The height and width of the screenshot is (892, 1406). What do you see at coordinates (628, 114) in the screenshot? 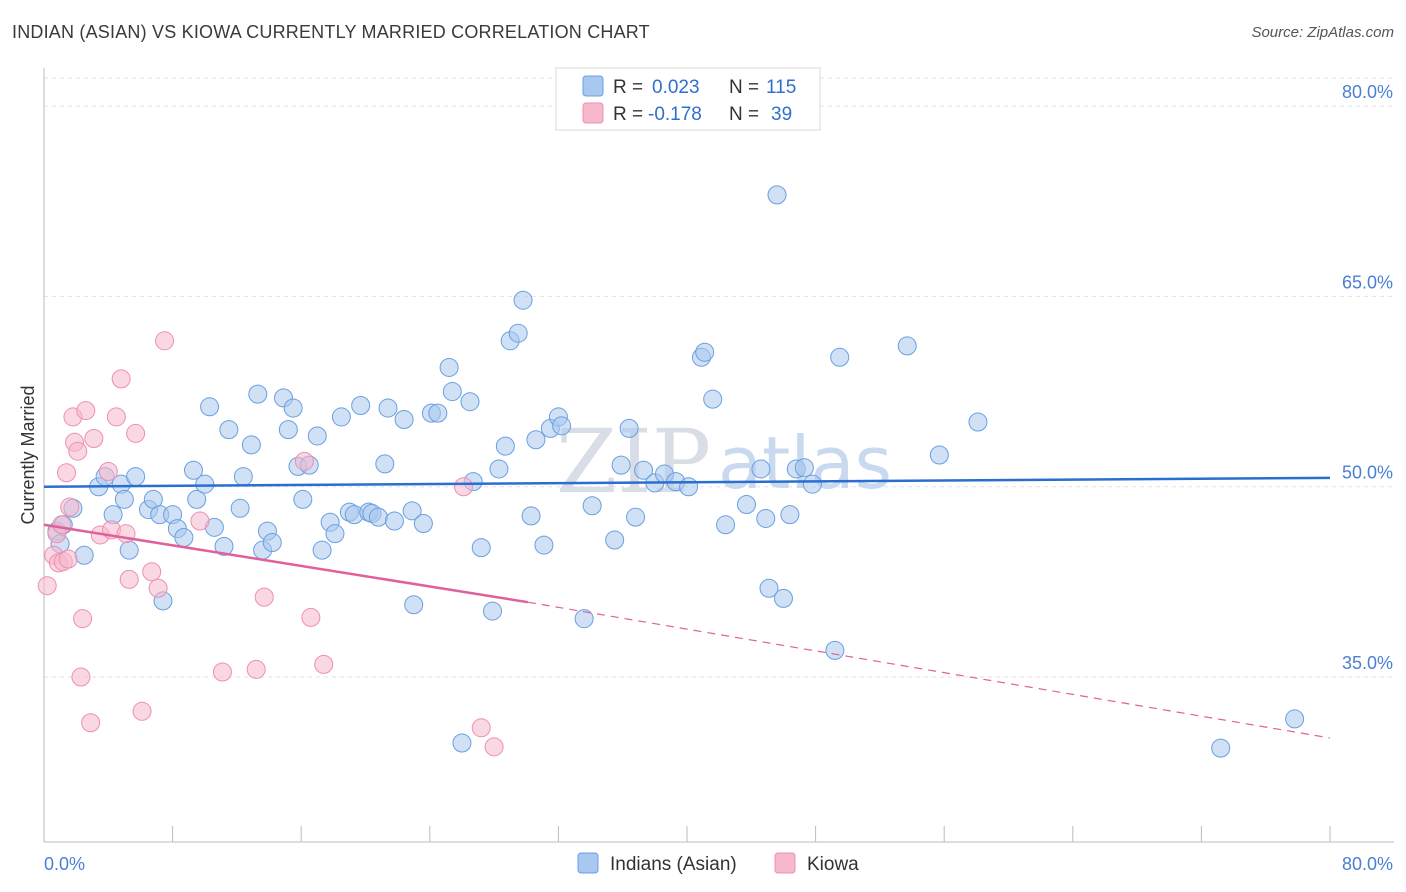
I see `legend-r-label-kiowa: R =` at bounding box center [628, 114].